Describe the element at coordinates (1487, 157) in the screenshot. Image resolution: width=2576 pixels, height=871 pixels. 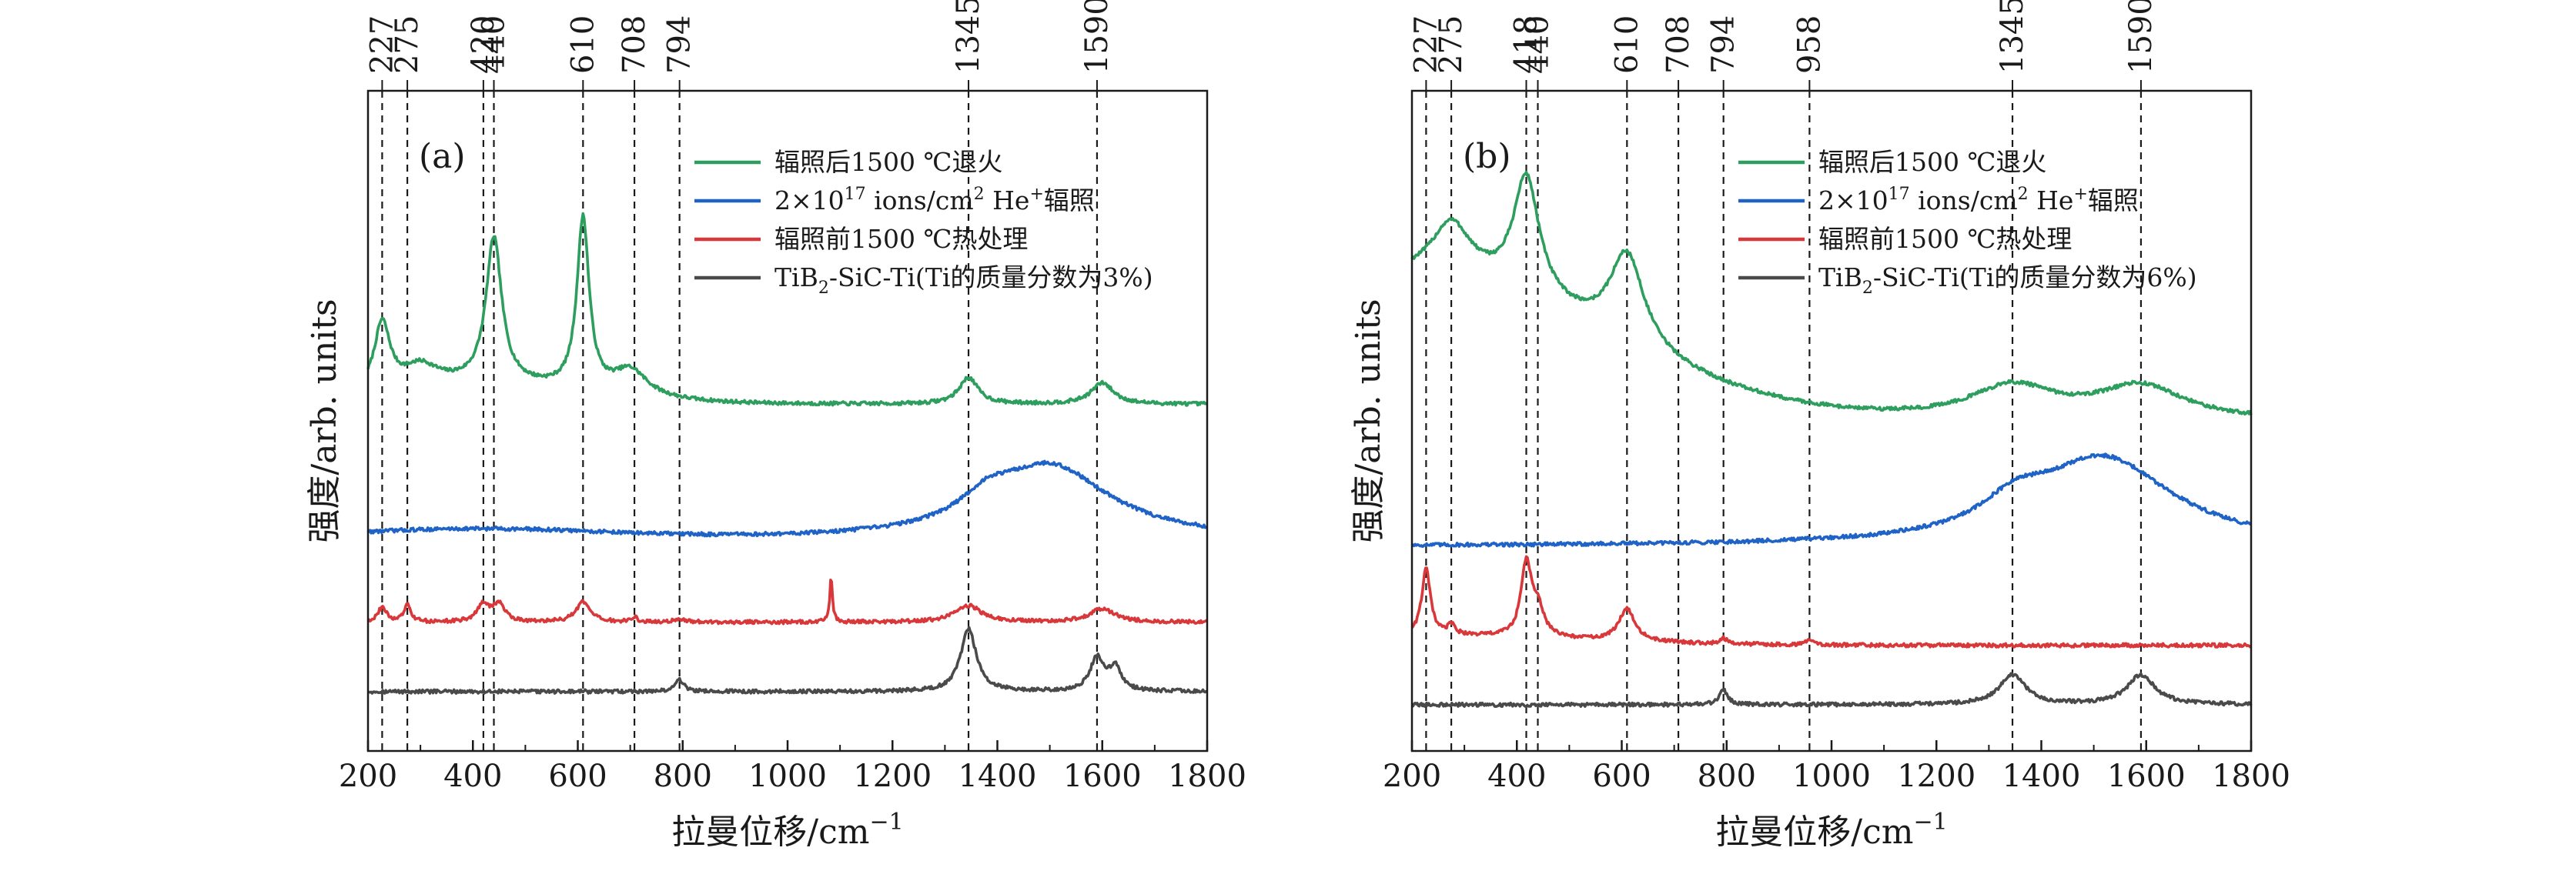
I see `panel-label: (b)` at that location.